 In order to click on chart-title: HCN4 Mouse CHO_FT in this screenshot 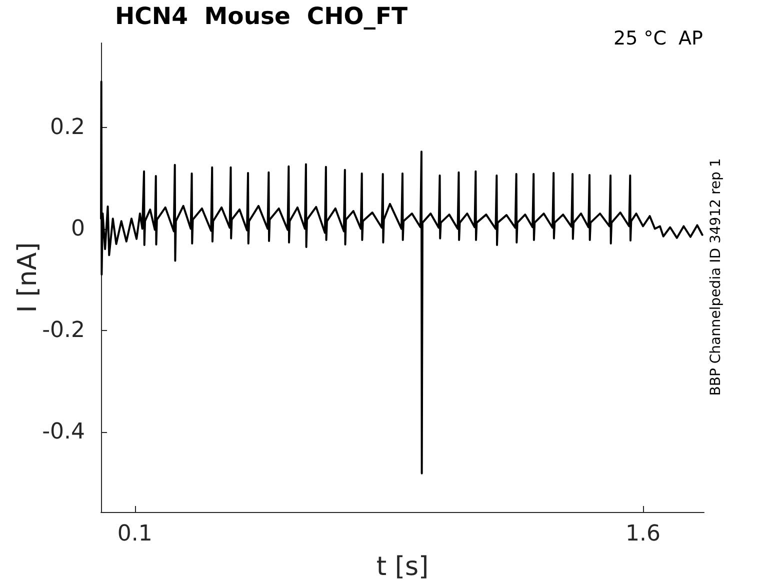, I will do `click(261, 16)`.